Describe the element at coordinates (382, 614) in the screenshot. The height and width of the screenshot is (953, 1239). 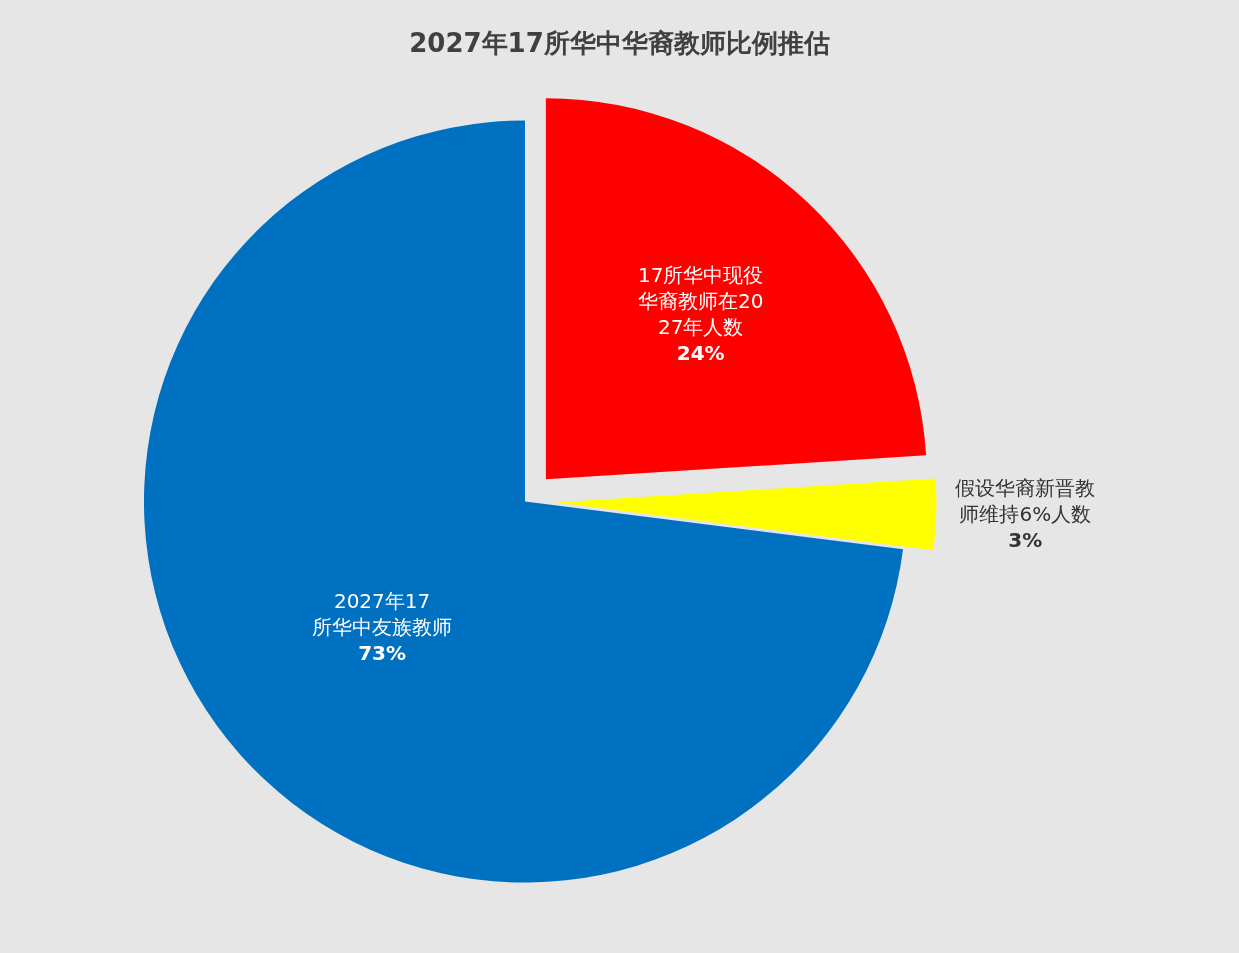
I see `slice-label: 2027年17所华中友族教师` at that location.